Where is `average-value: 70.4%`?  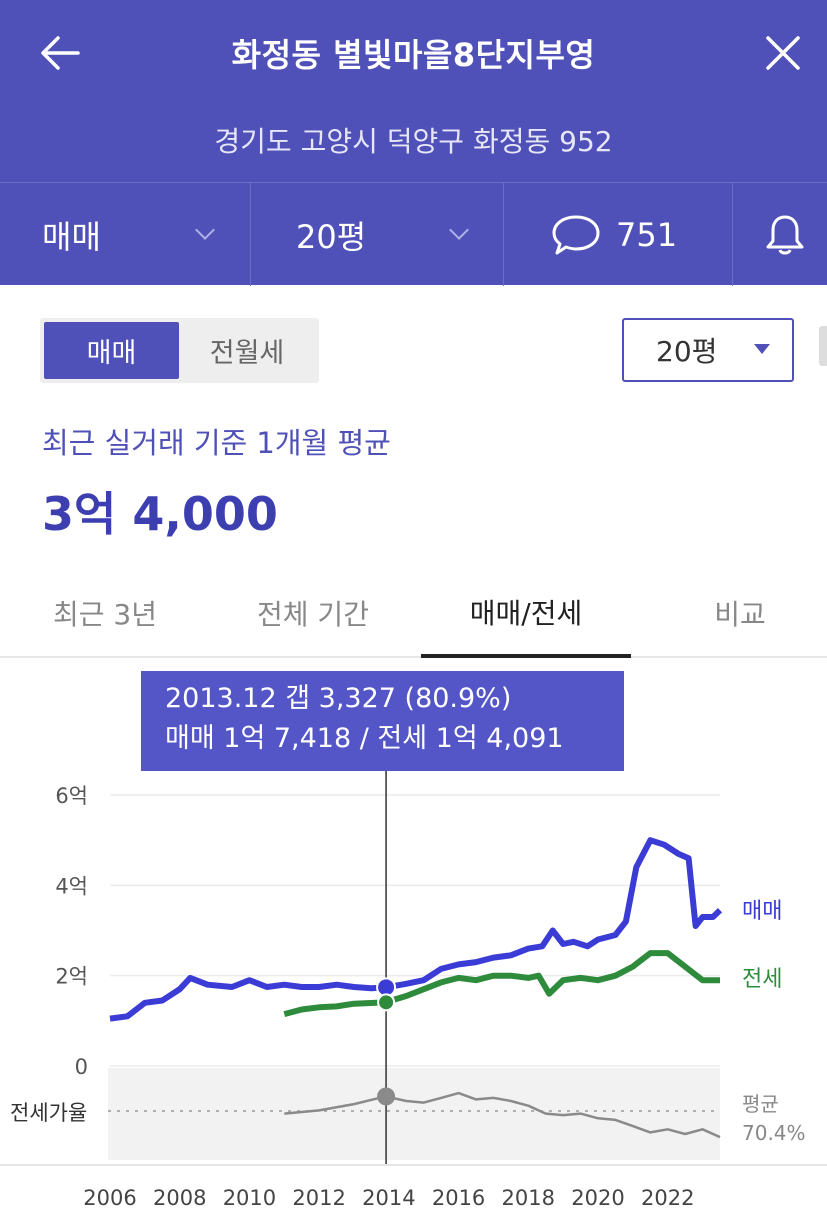 average-value: 70.4% is located at coordinates (774, 1133).